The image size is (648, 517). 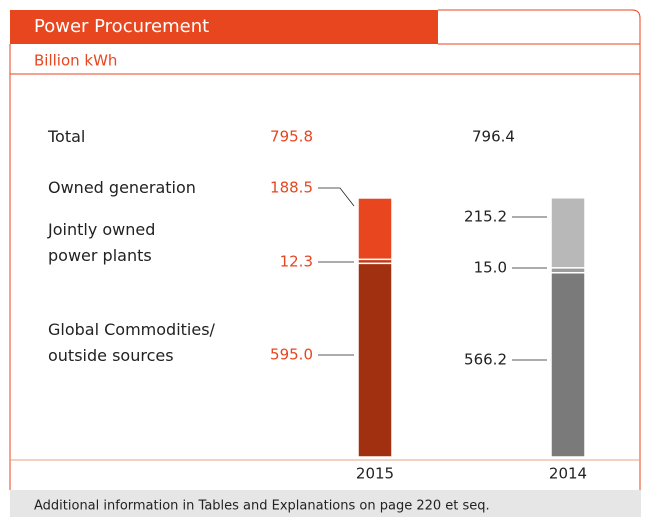 I want to click on series-name: Owned generation, so click(x=122, y=187).